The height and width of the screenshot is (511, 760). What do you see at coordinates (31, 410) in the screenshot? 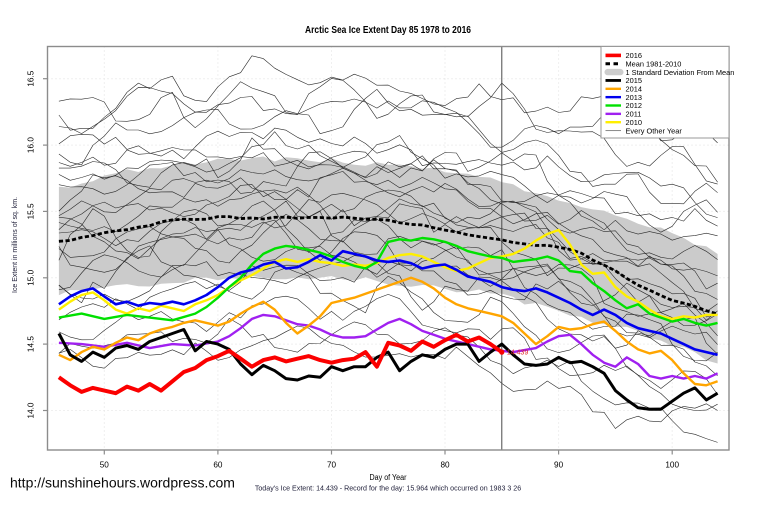
I see `svg-text: 14.0` at bounding box center [31, 410].